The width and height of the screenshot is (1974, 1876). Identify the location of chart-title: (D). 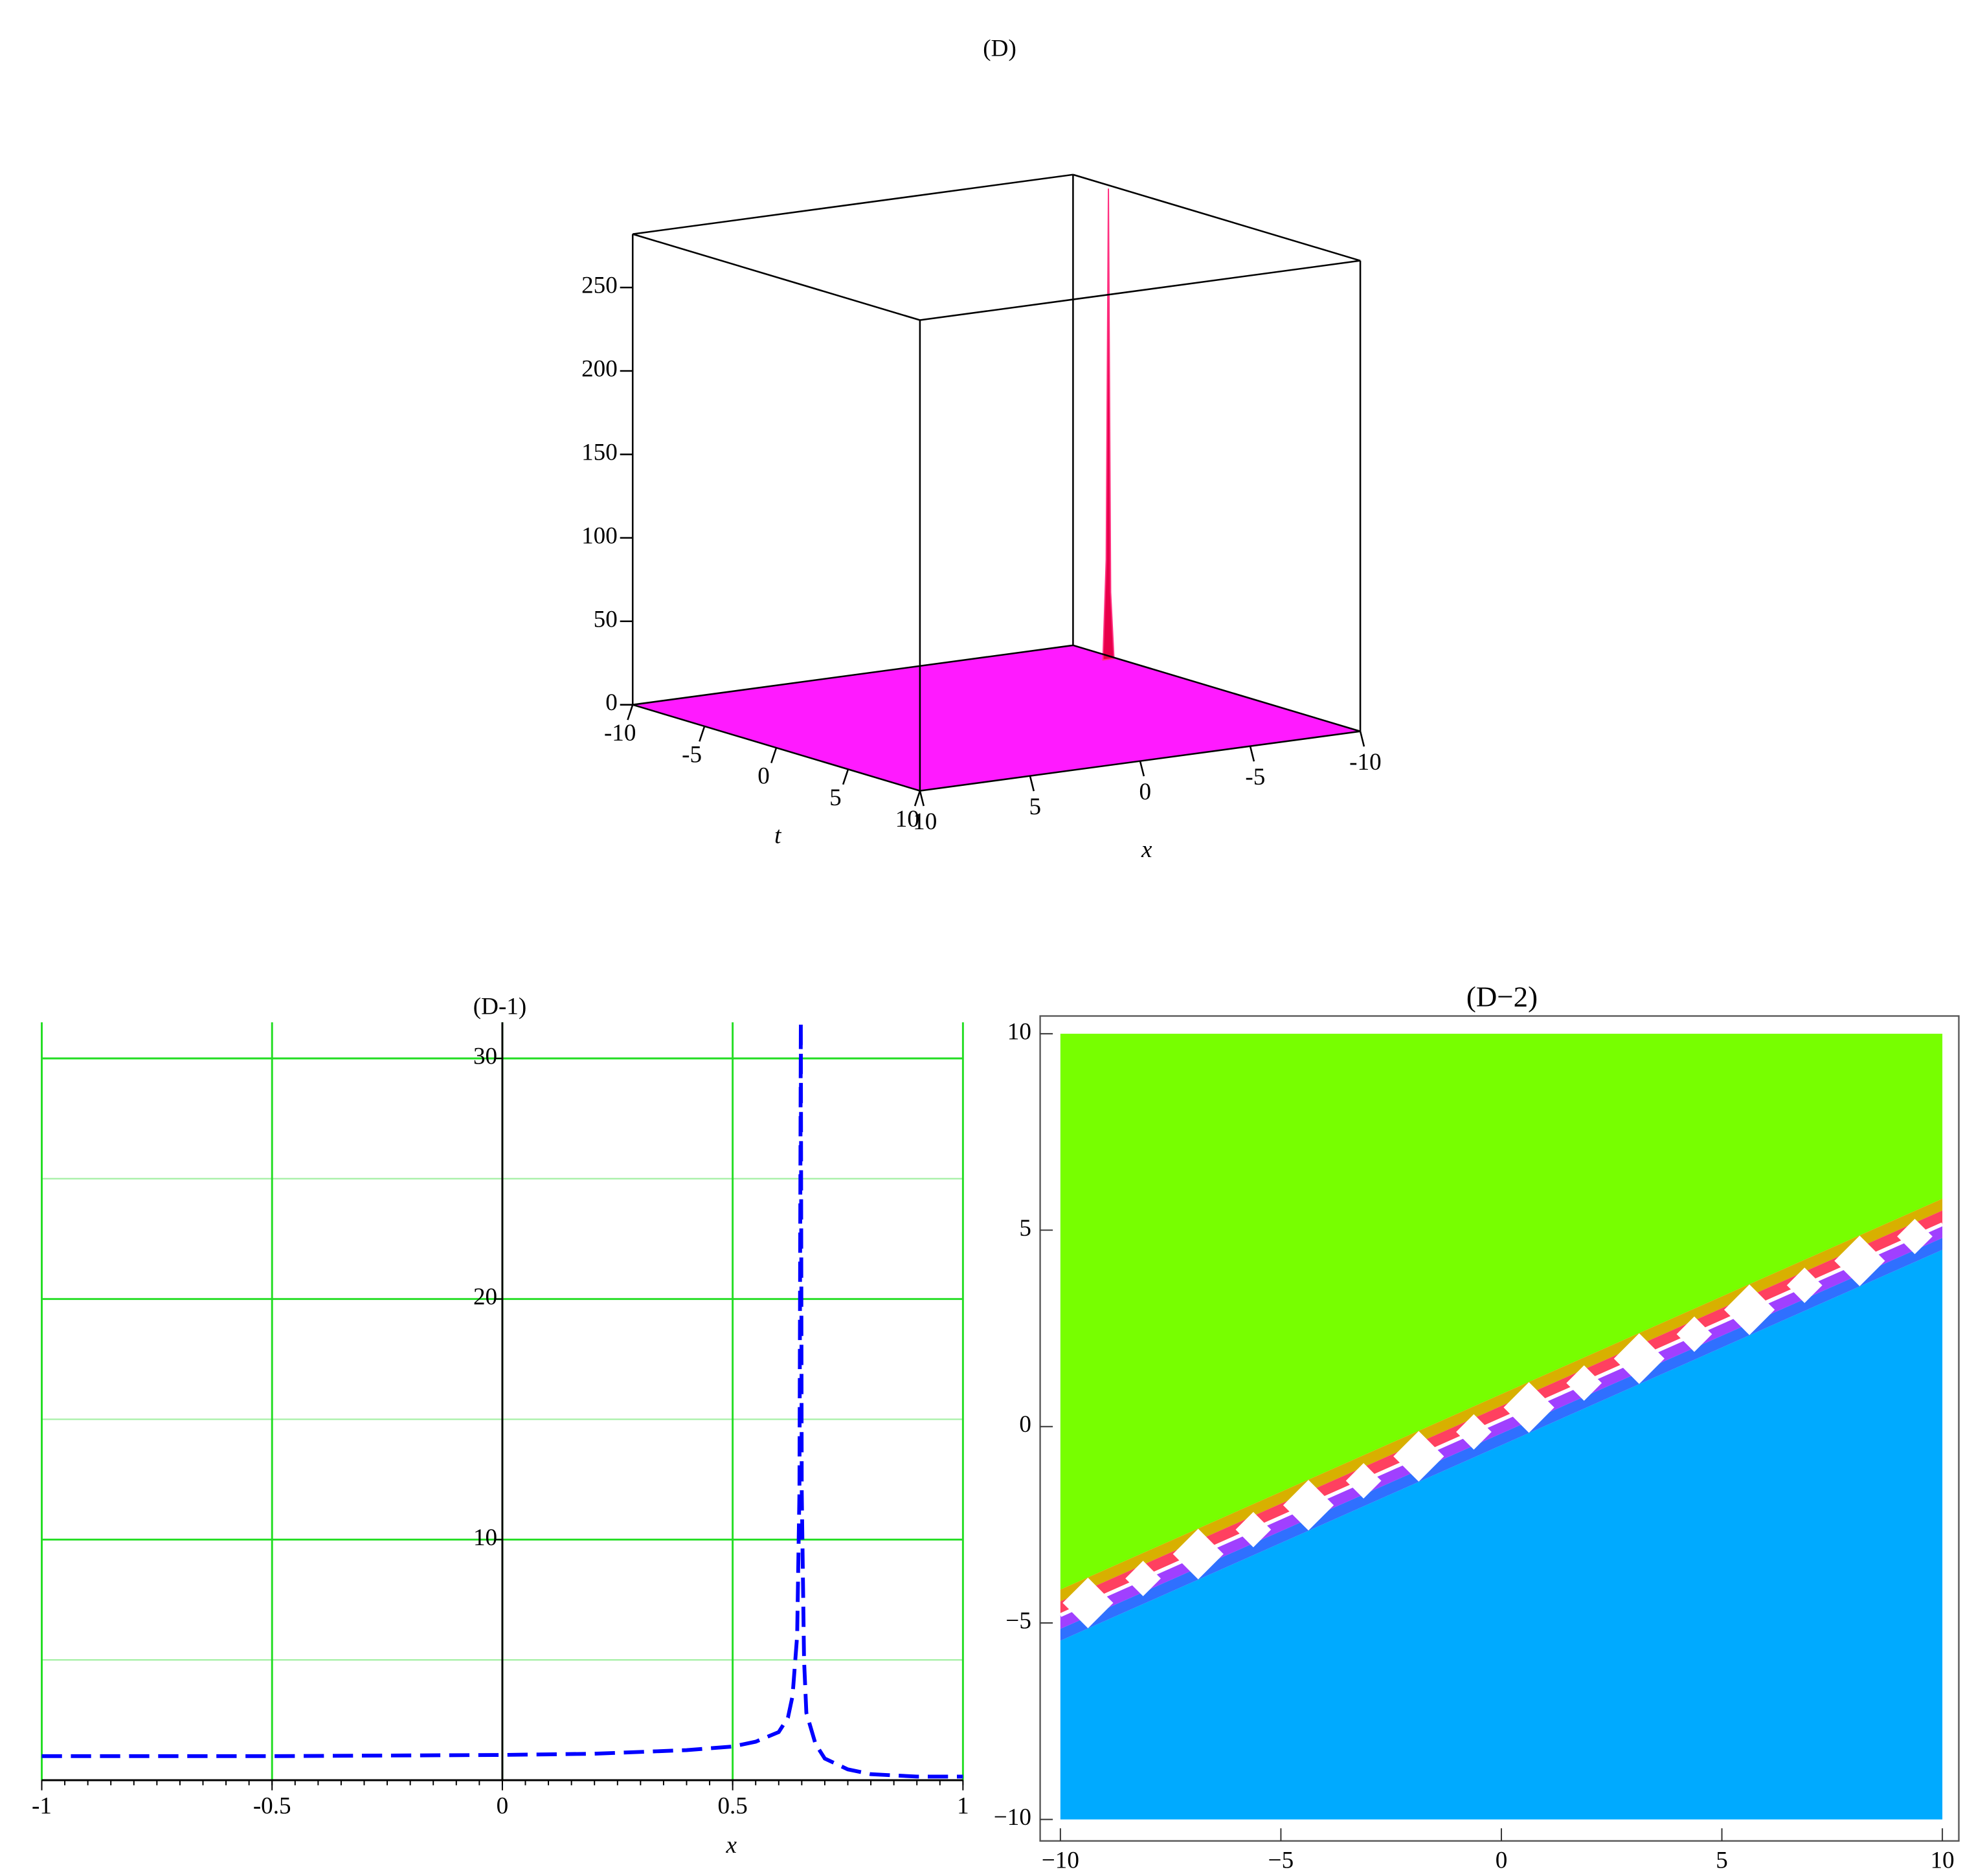
(999, 49).